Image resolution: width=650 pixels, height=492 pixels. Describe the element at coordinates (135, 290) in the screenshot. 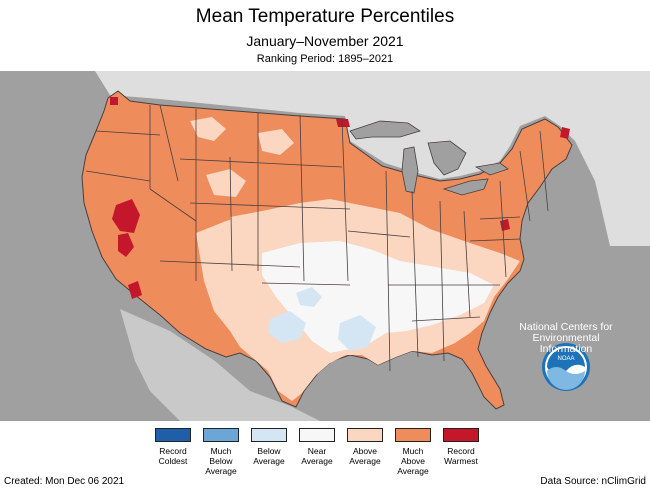

I see `record-warmest-arizona` at that location.